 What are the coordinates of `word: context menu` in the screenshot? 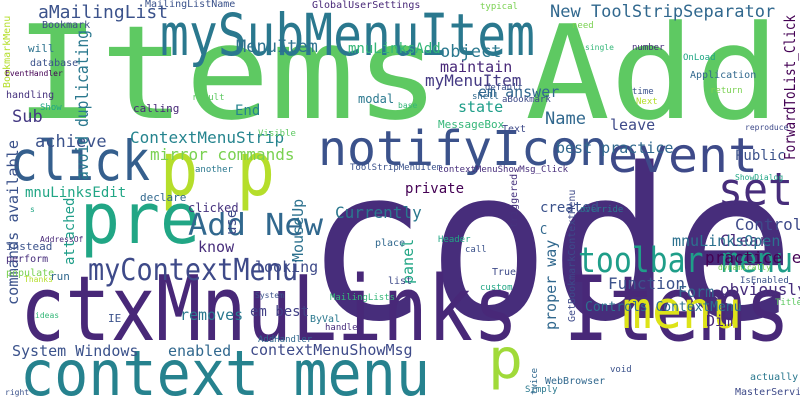 It's located at (225, 368).